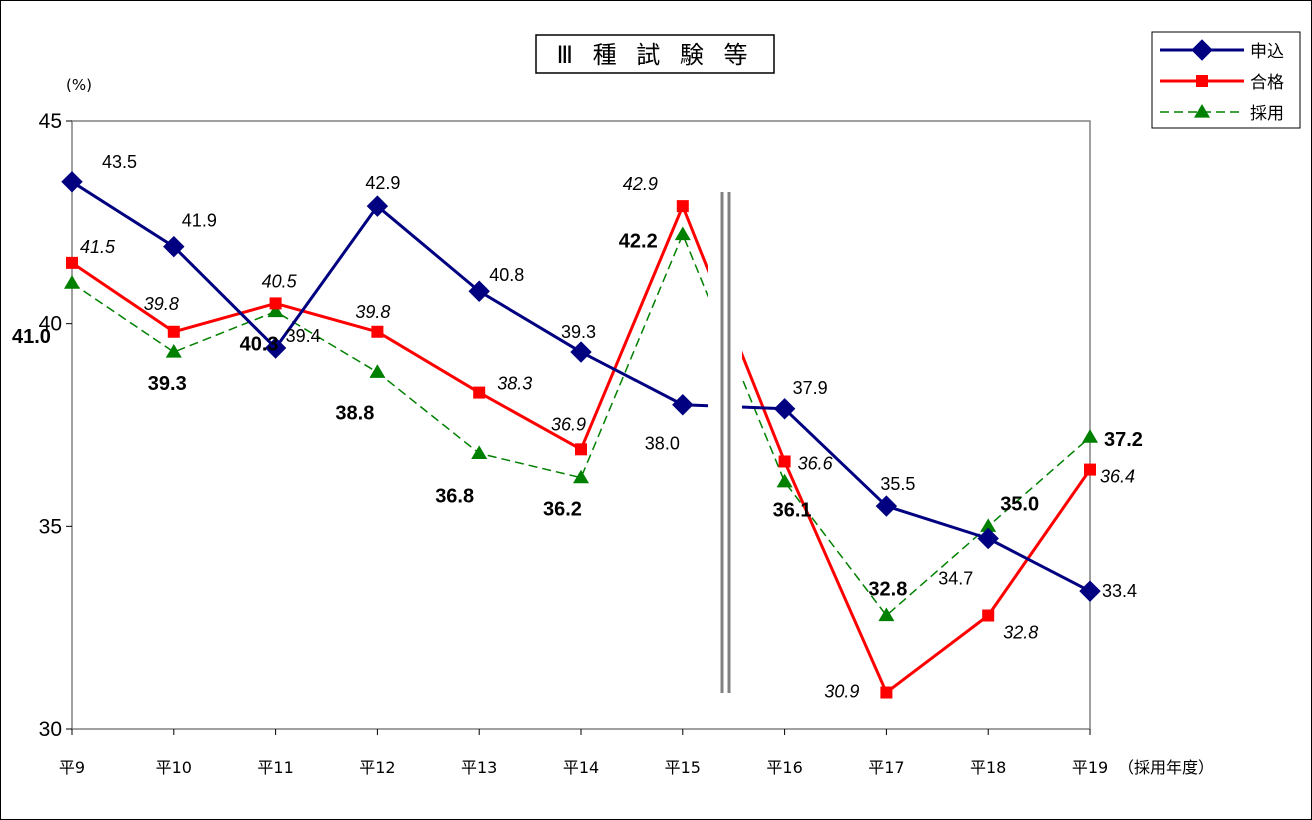  What do you see at coordinates (683, 767) in the screenshot?
I see `x-tick-label: 平15` at bounding box center [683, 767].